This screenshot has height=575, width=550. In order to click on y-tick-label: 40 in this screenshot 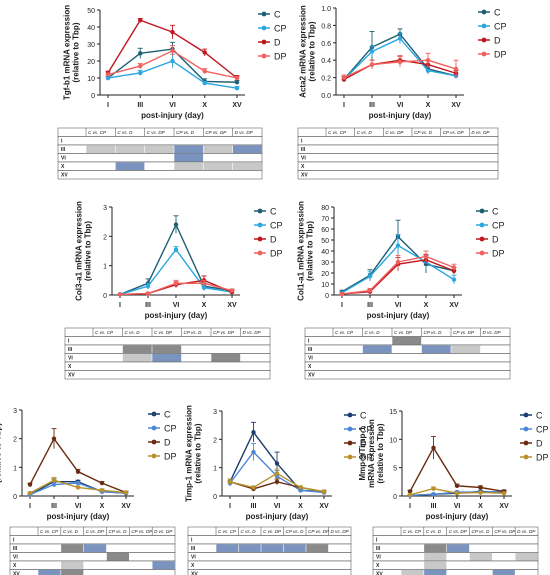, I will do `click(91, 28)`.